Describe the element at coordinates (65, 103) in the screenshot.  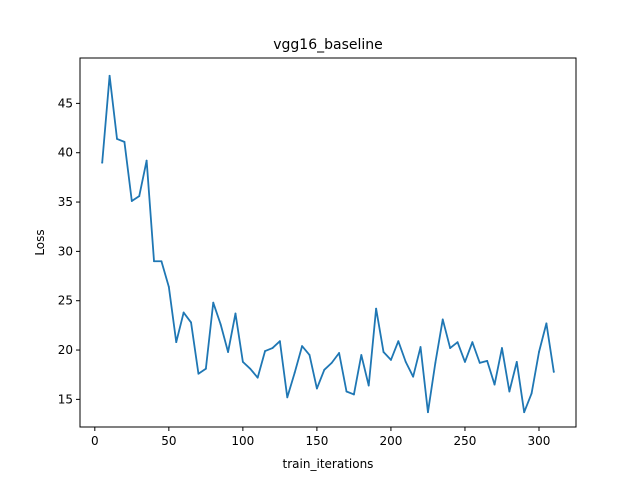
I see `y-tick-label: 45` at that location.